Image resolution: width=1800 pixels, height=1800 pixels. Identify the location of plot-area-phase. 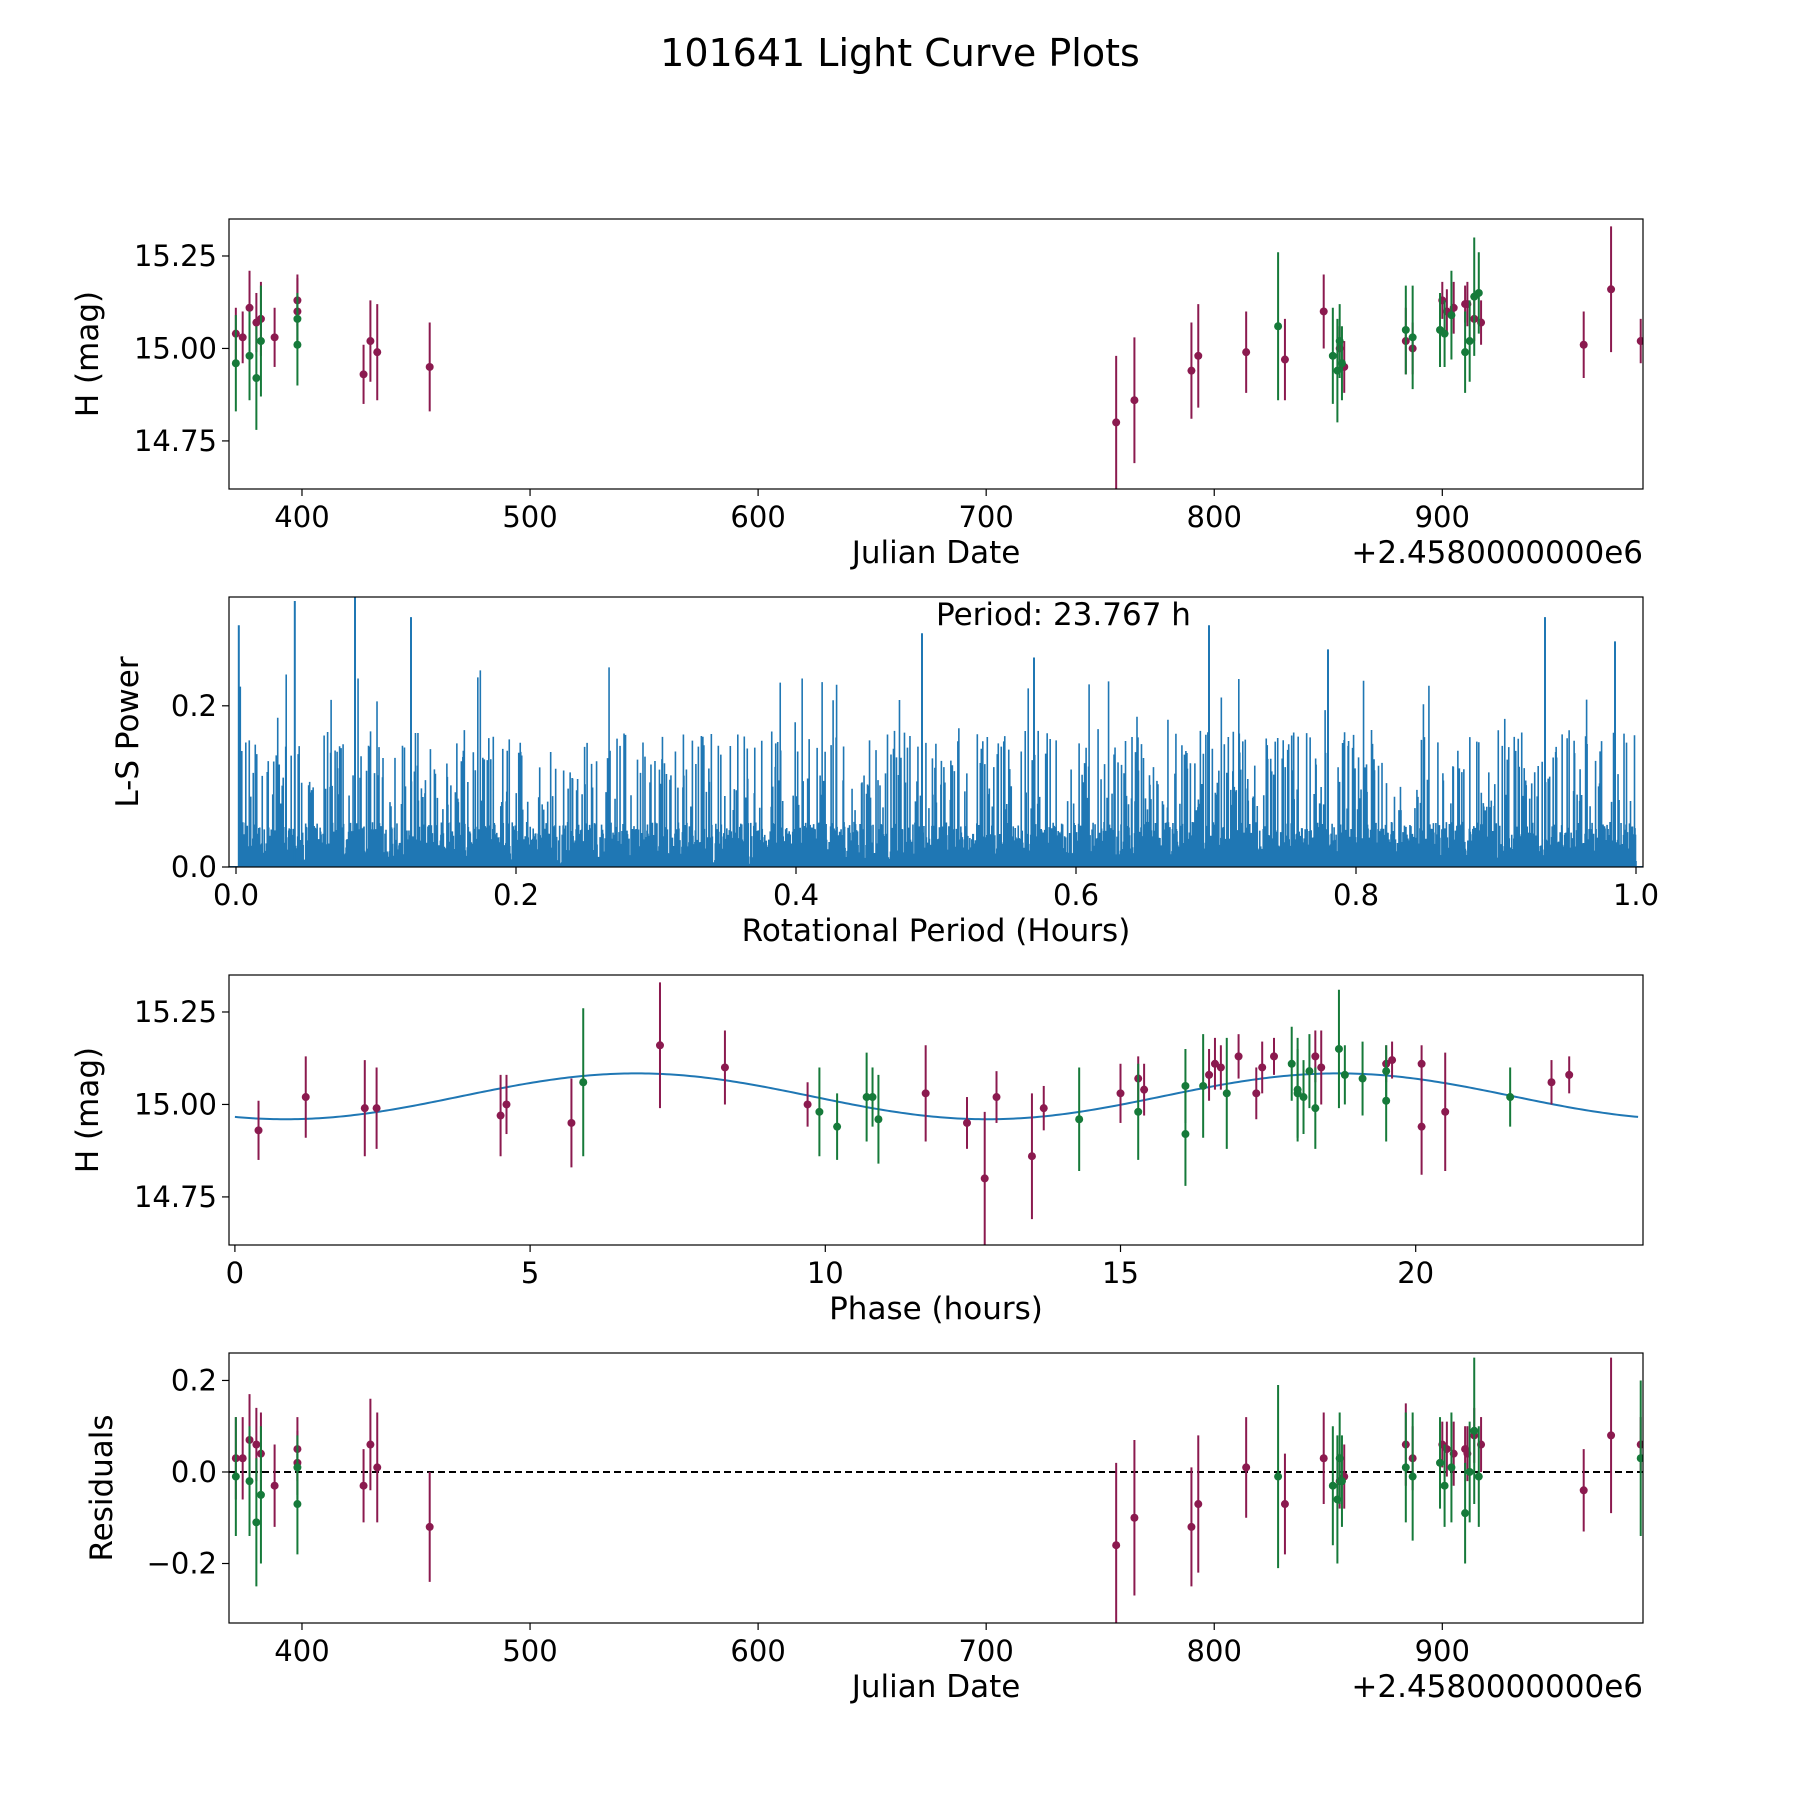
(936, 1113).